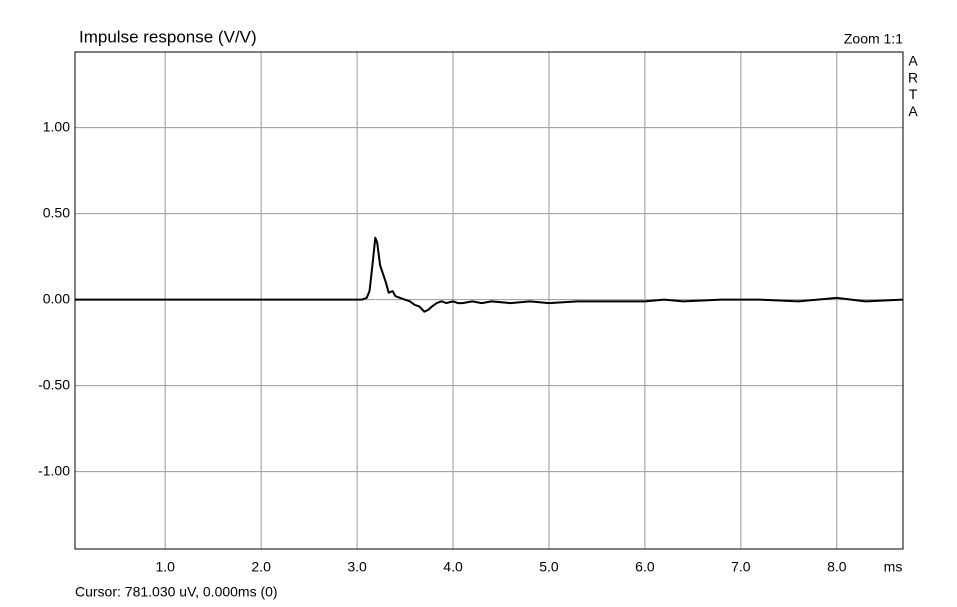 The image size is (957, 607). What do you see at coordinates (489, 274) in the screenshot?
I see `impulse-line` at bounding box center [489, 274].